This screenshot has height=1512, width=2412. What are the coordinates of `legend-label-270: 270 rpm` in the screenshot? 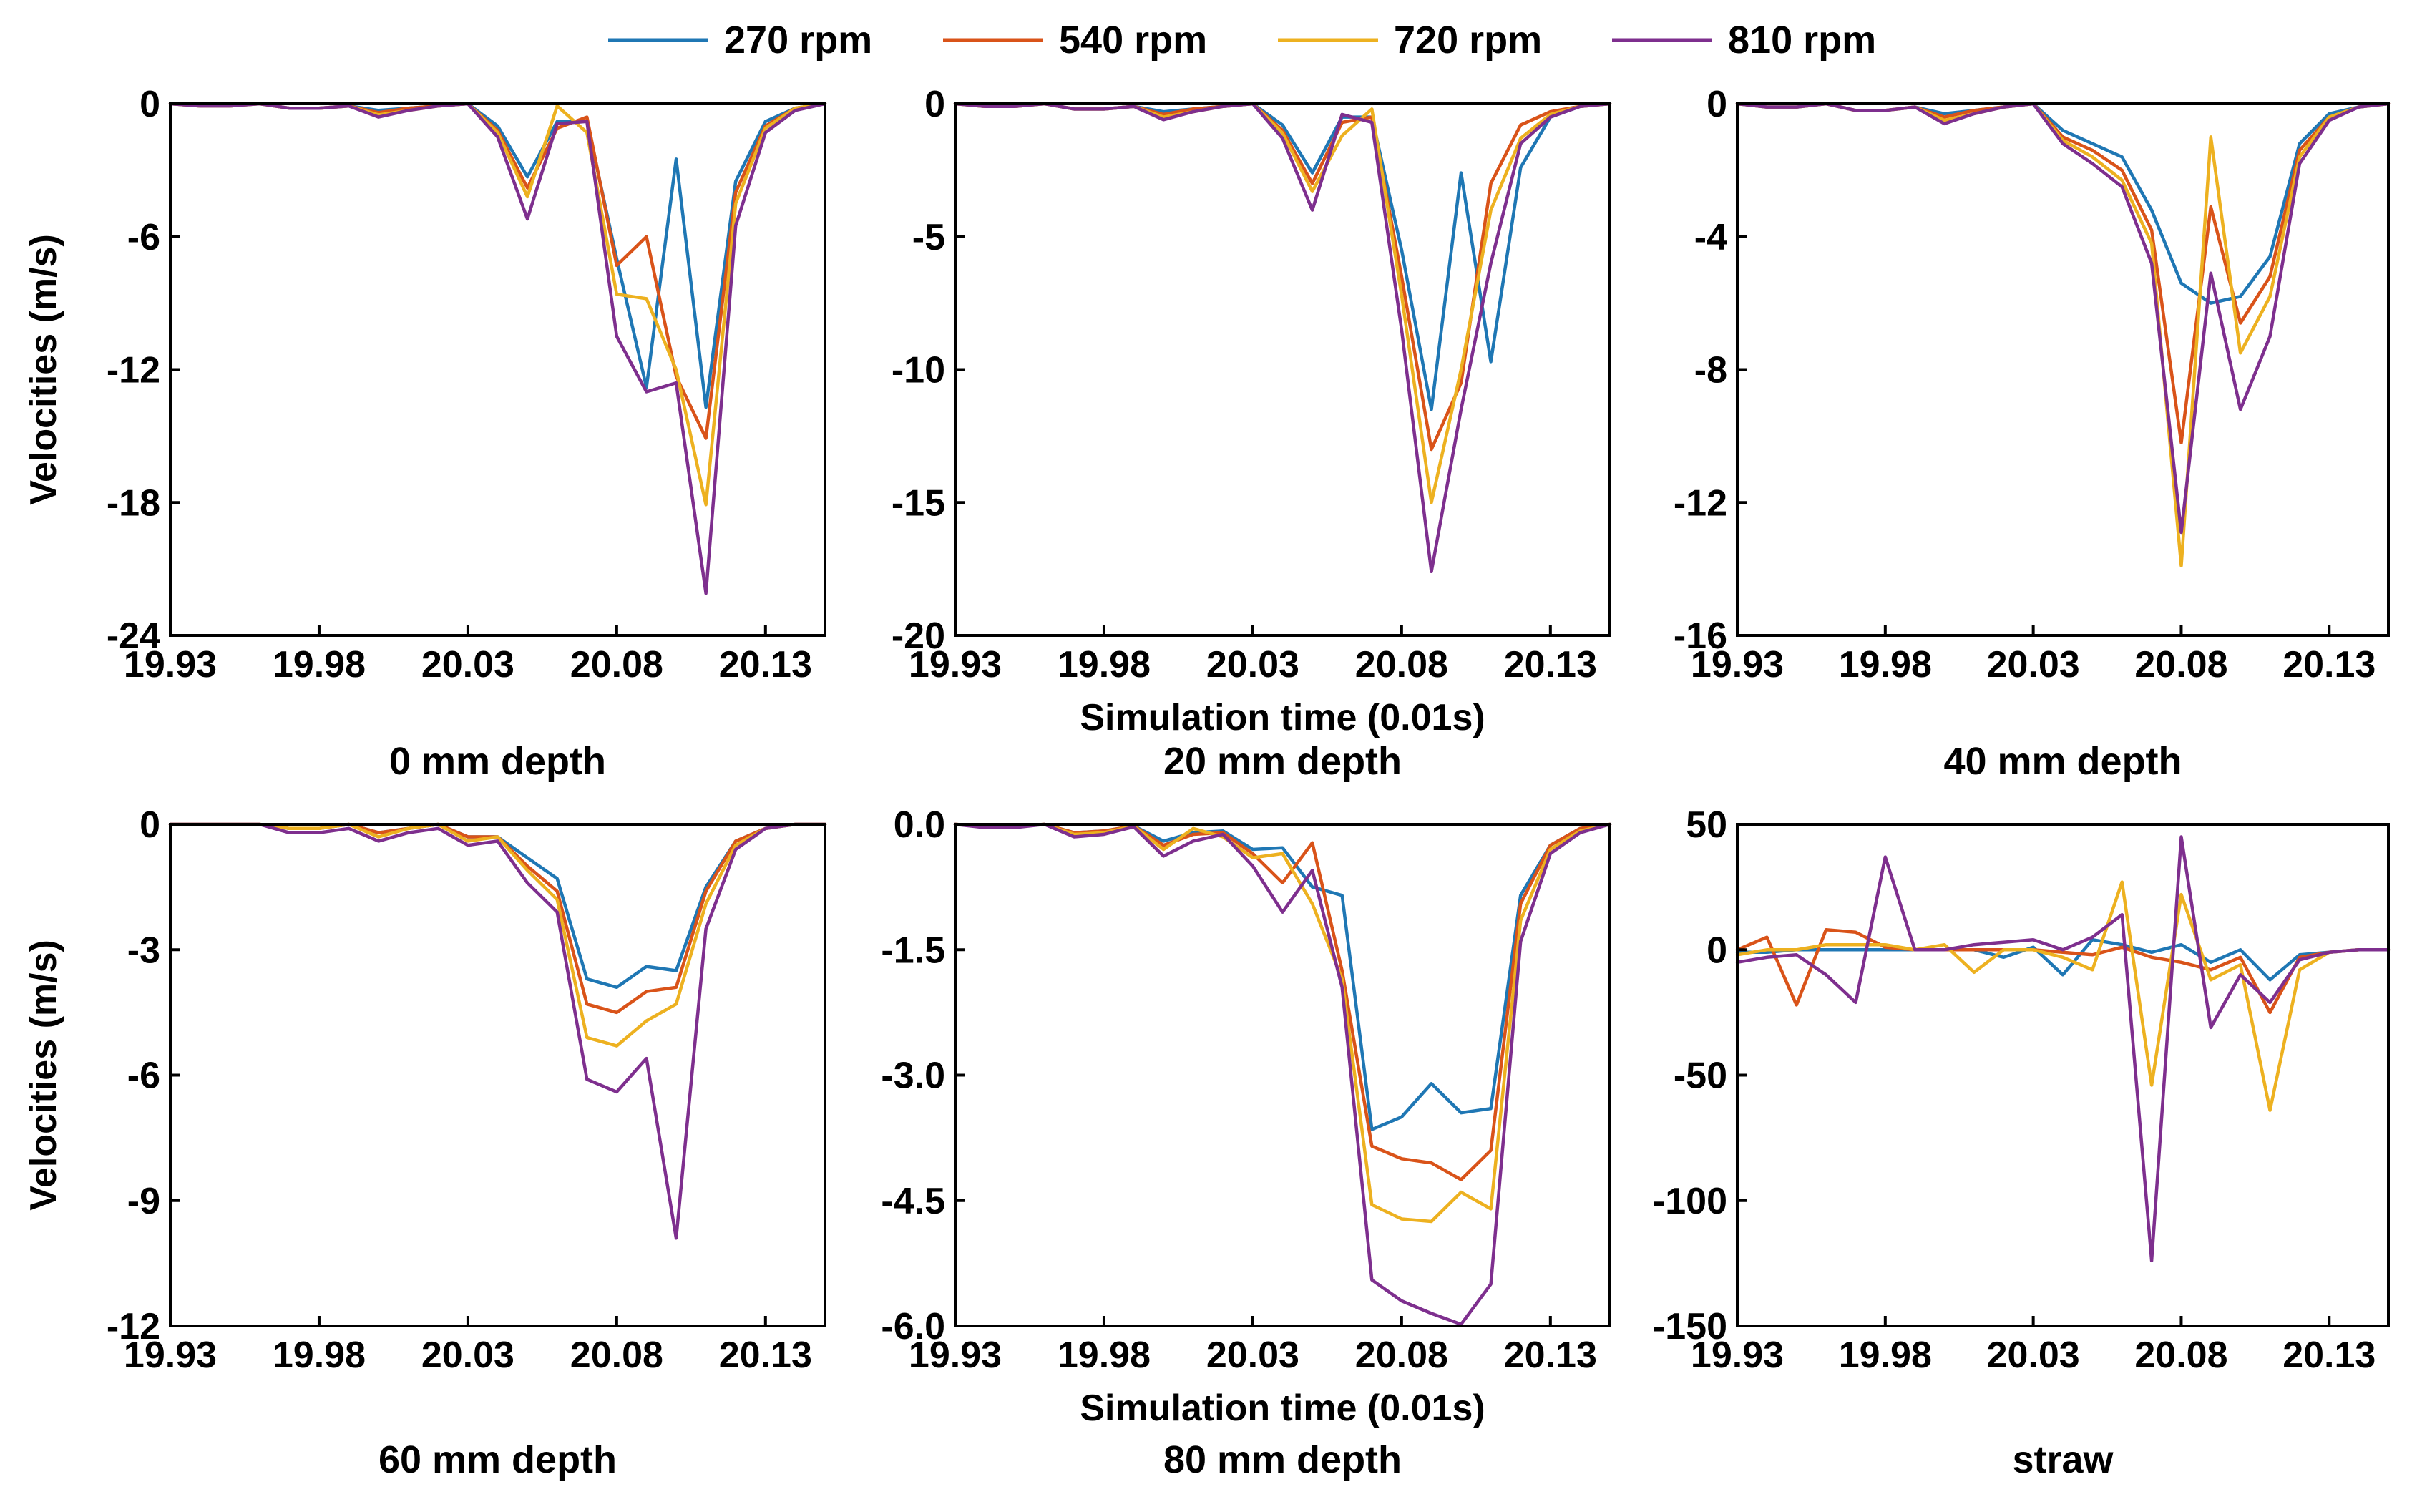 It's located at (798, 40).